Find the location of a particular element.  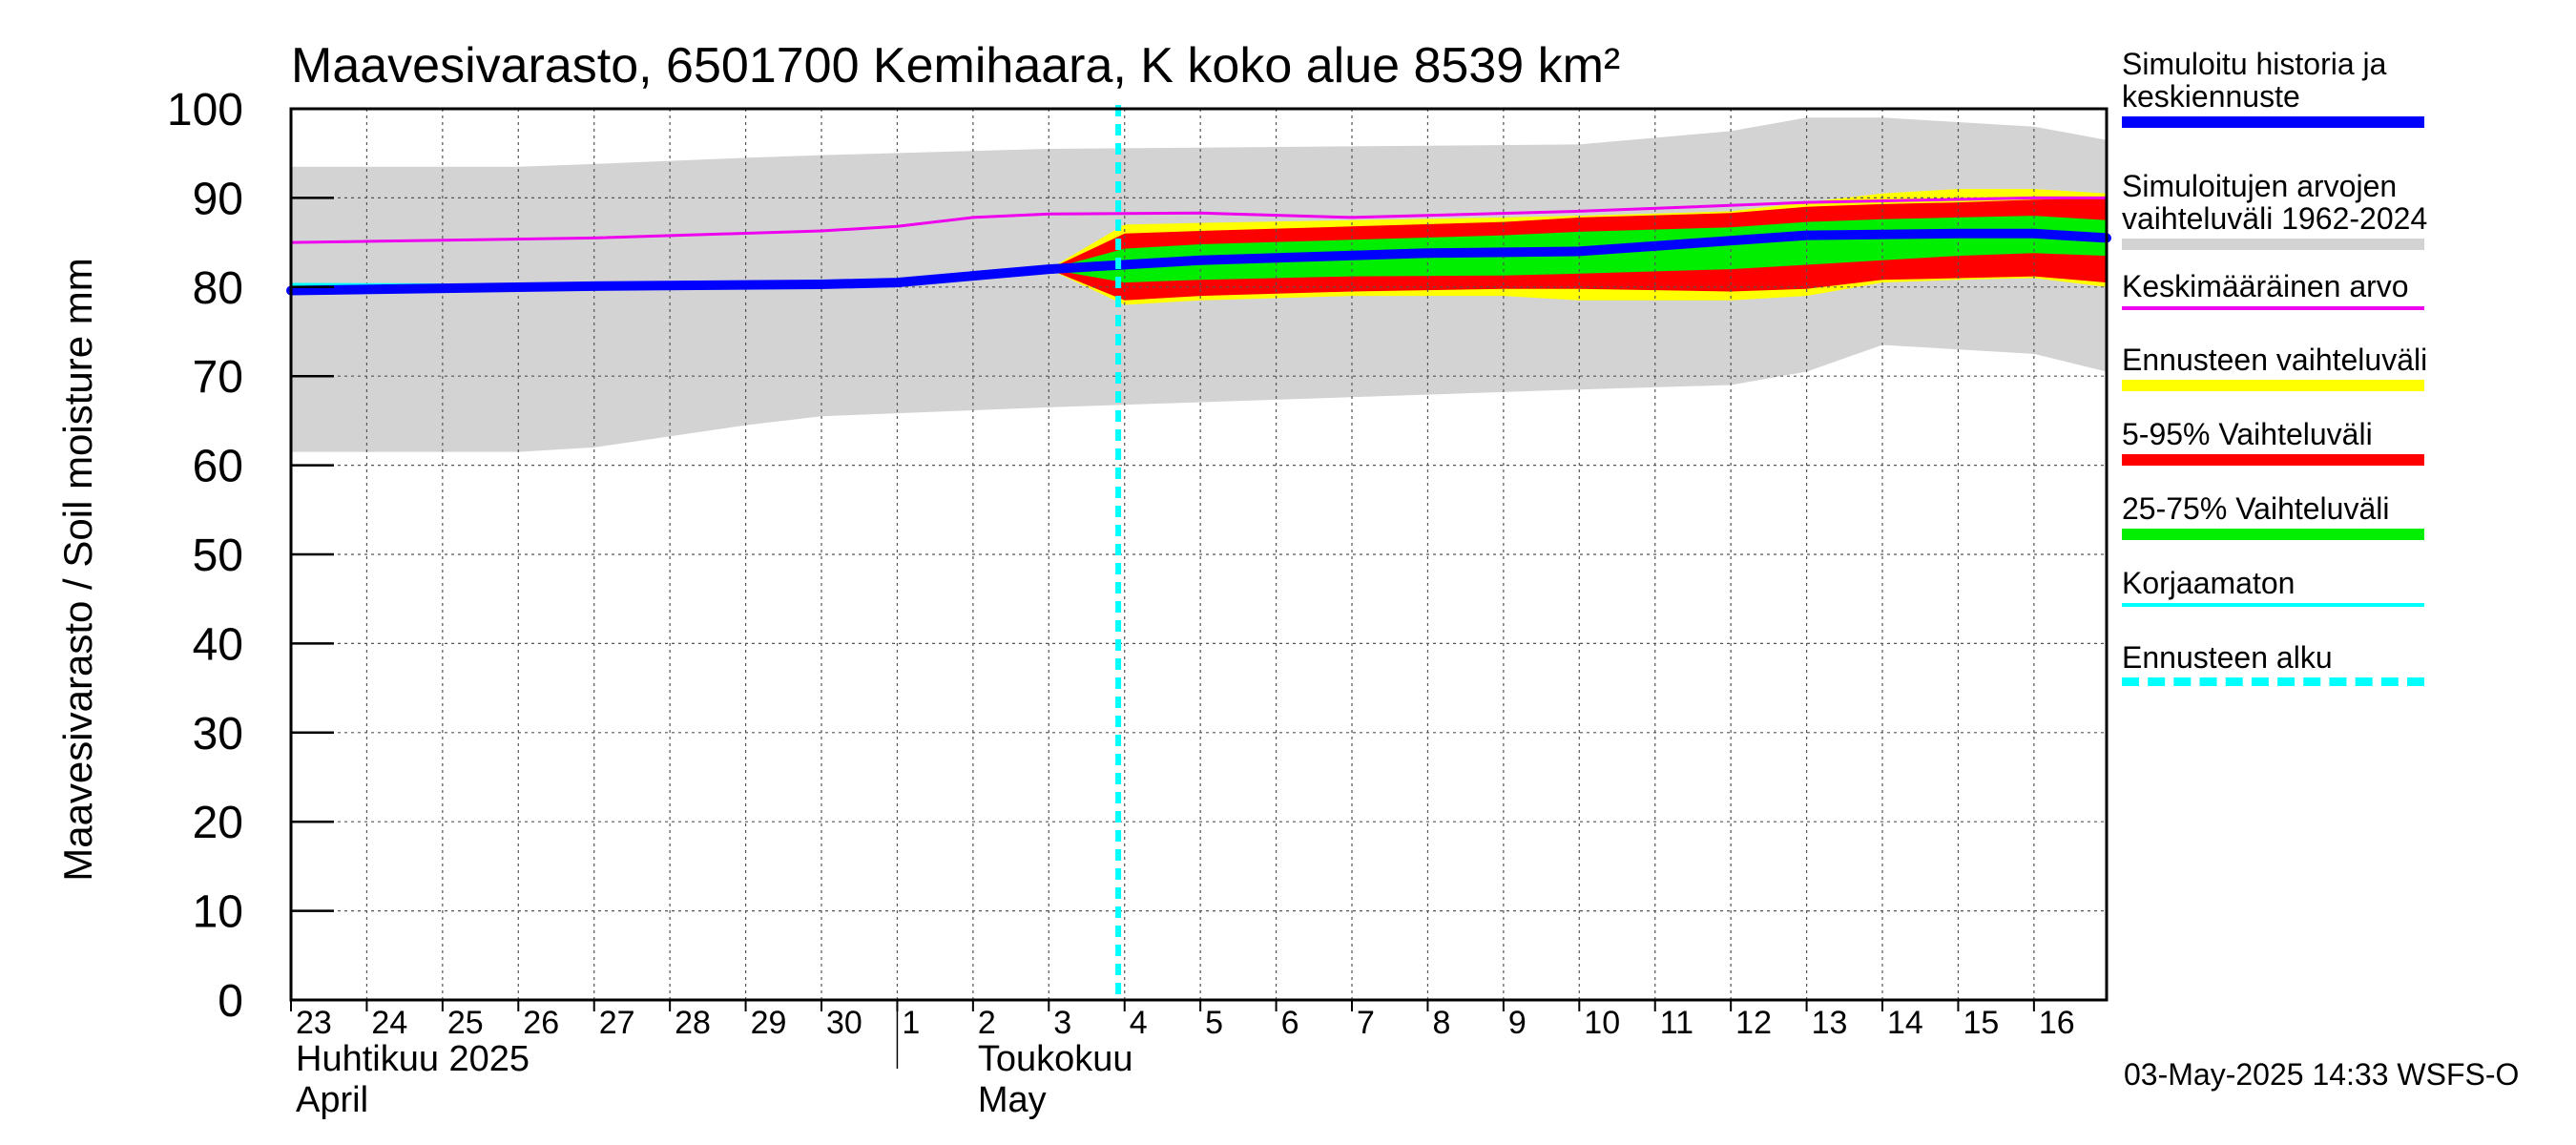

legend-item: 25-75% Vaihteluväli is located at coordinates (2273, 516).